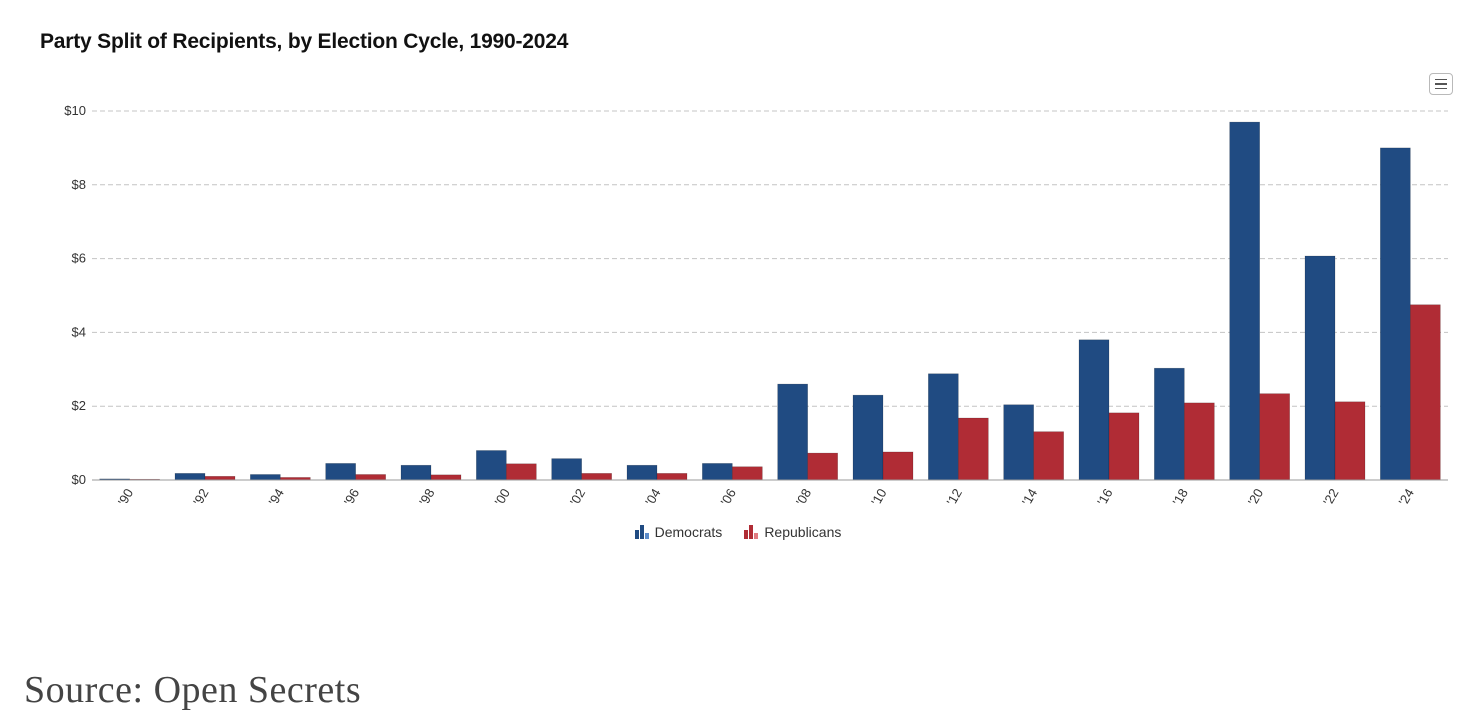 This screenshot has width=1476, height=728. Describe the element at coordinates (1104, 497) in the screenshot. I see `x-tick-label: '16` at that location.